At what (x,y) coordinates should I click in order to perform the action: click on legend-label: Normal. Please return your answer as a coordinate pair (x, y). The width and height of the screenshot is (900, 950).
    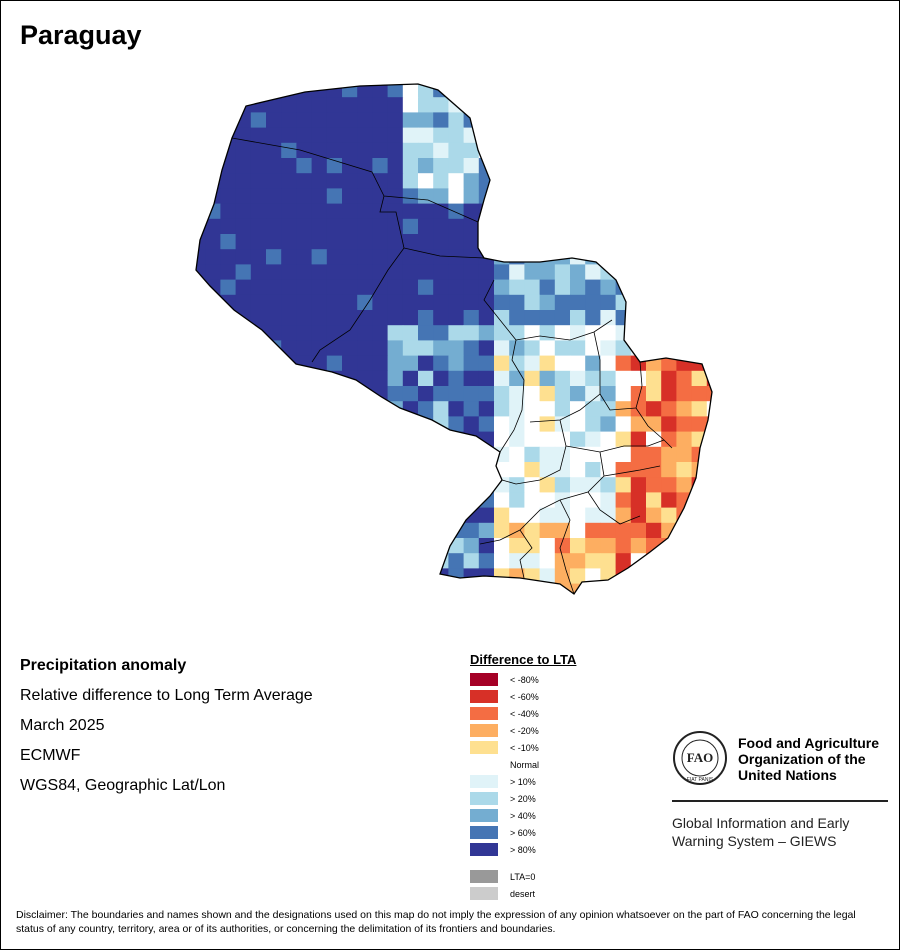
    Looking at the image, I should click on (525, 764).